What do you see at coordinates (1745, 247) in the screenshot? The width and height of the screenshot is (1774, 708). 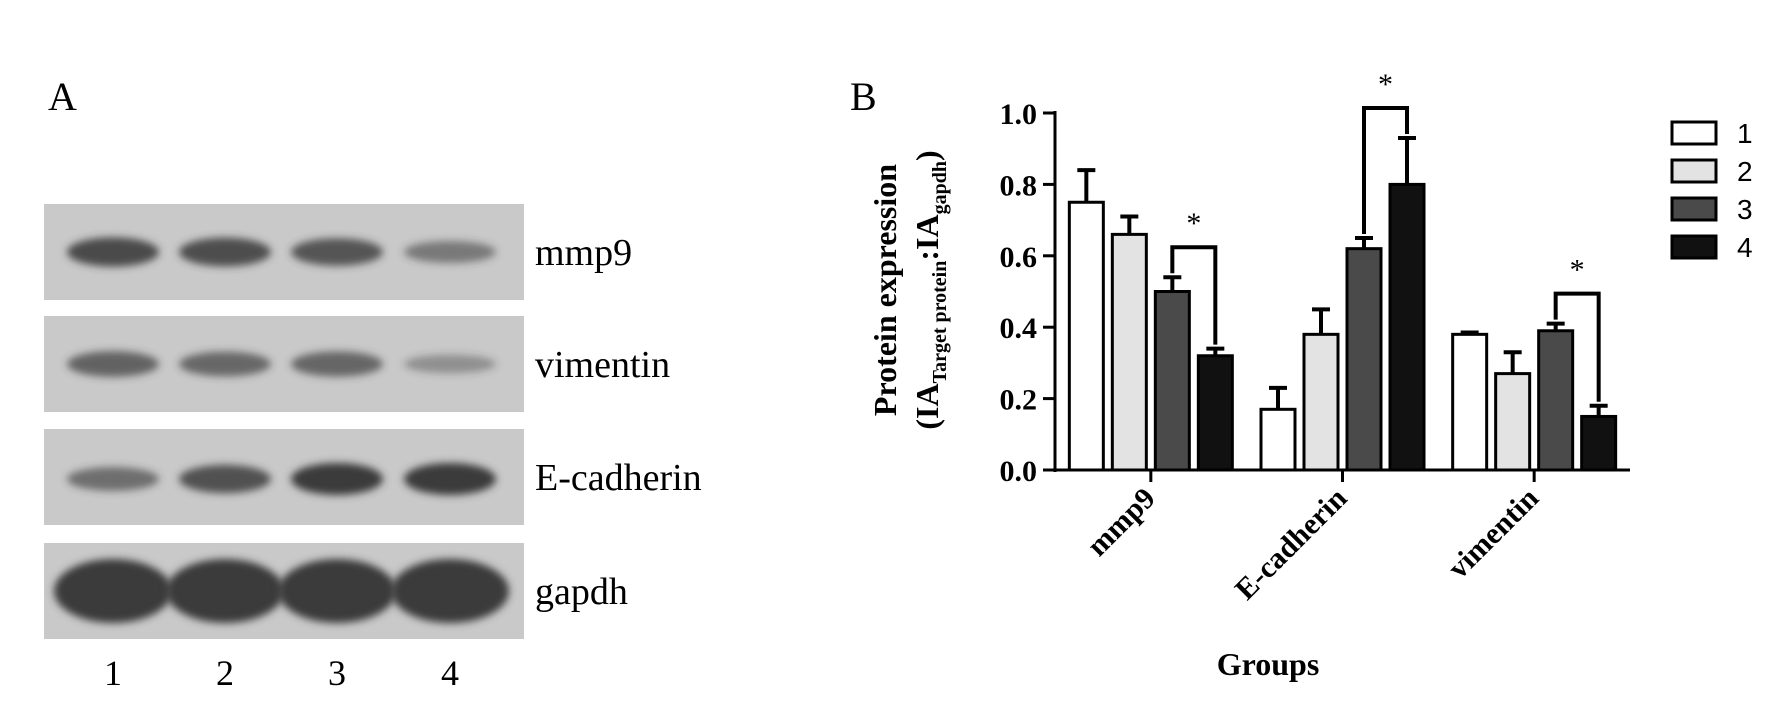 I see `legend-label-4: 4` at bounding box center [1745, 247].